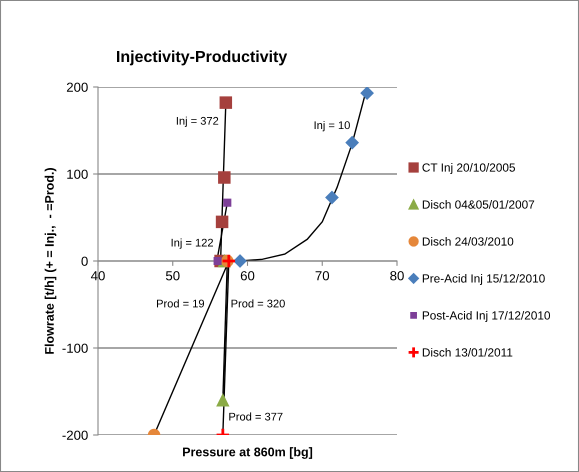 The height and width of the screenshot is (472, 579). Describe the element at coordinates (75, 348) in the screenshot. I see `y-tick-label: -100` at that location.